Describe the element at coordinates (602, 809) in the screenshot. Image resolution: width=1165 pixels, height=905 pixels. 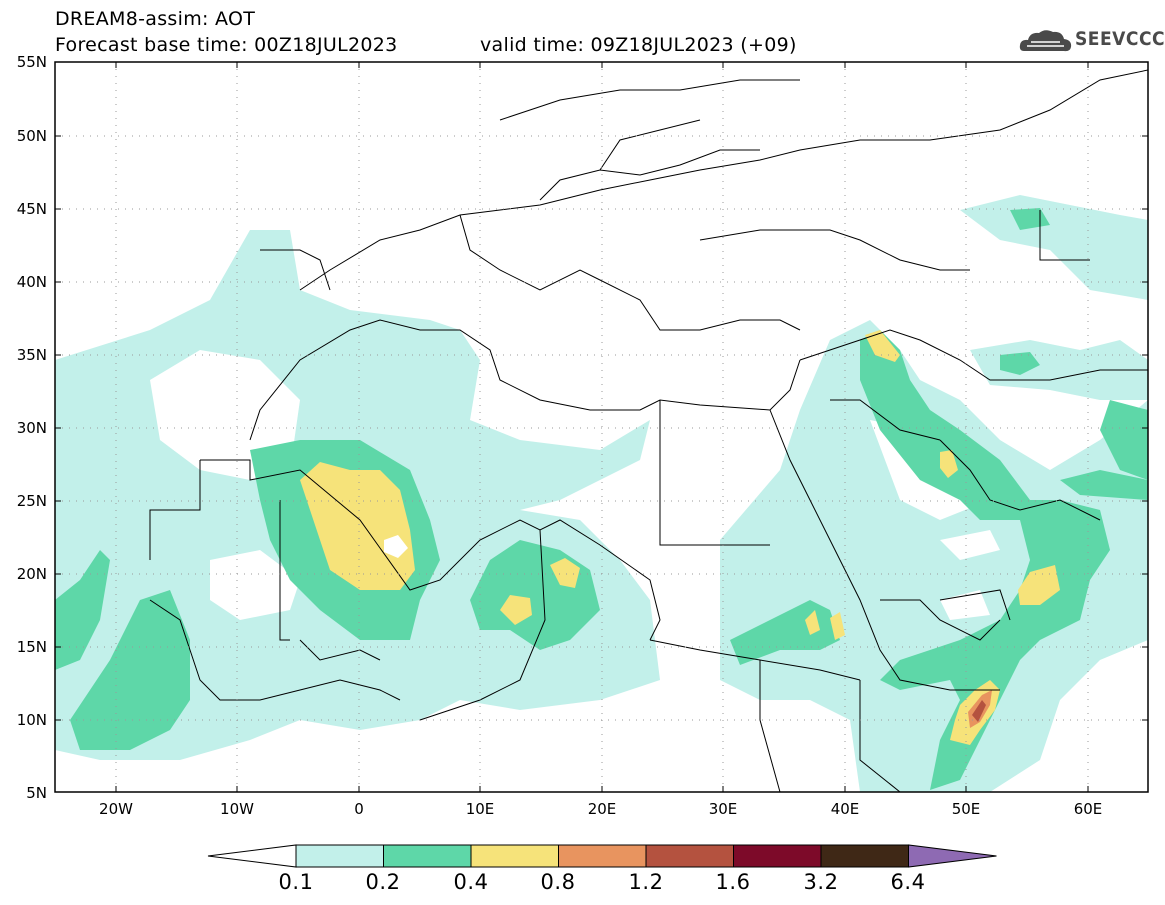
I see `lon-label: 20E` at that location.